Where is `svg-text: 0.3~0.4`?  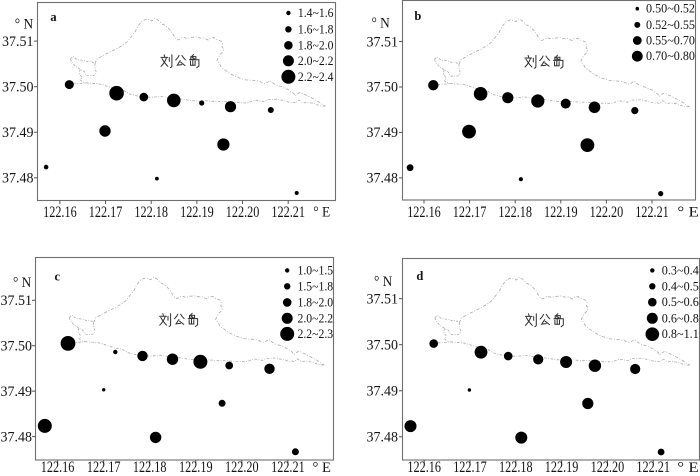 svg-text: 0.3~0.4 is located at coordinates (681, 270).